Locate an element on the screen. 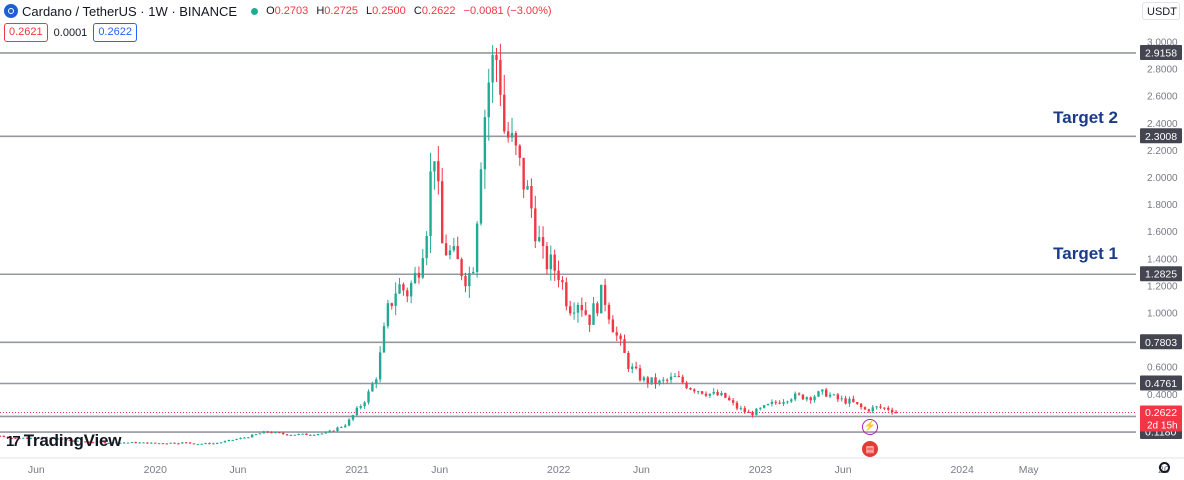 The height and width of the screenshot is (480, 1184). tradingview-logo: 17 TradingView is located at coordinates (64, 441).